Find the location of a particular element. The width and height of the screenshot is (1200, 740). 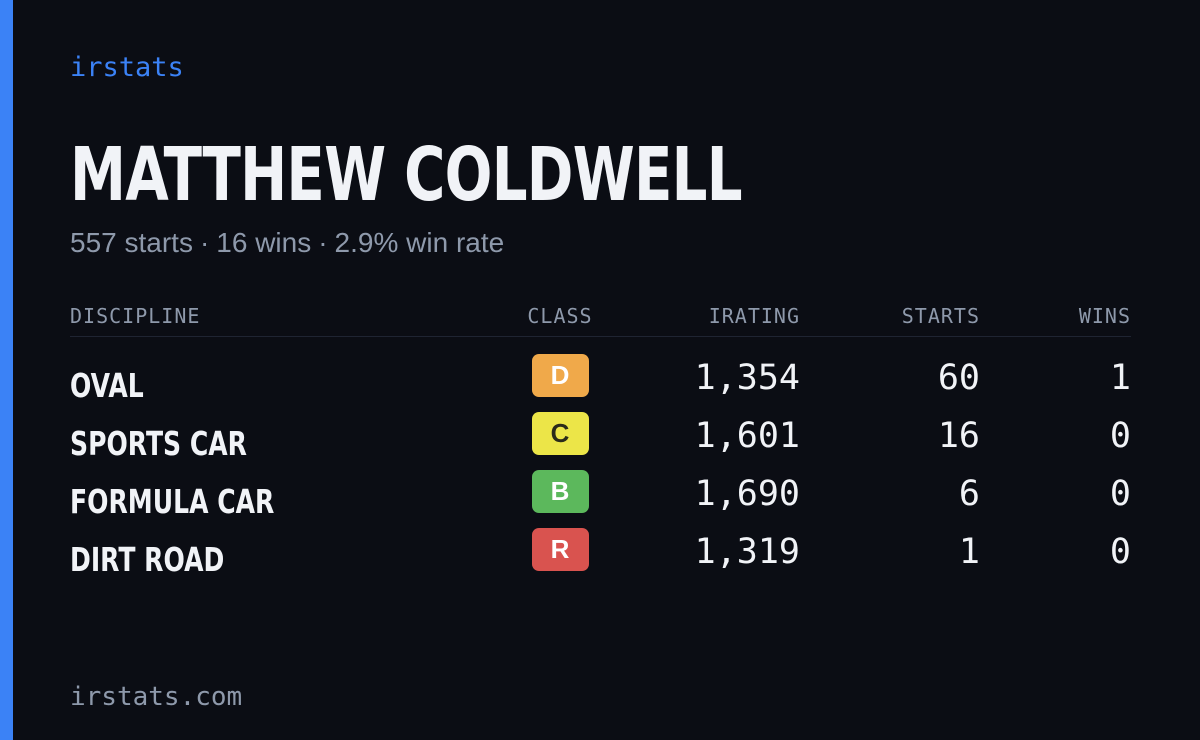

header-class: CLASS is located at coordinates (560, 316).